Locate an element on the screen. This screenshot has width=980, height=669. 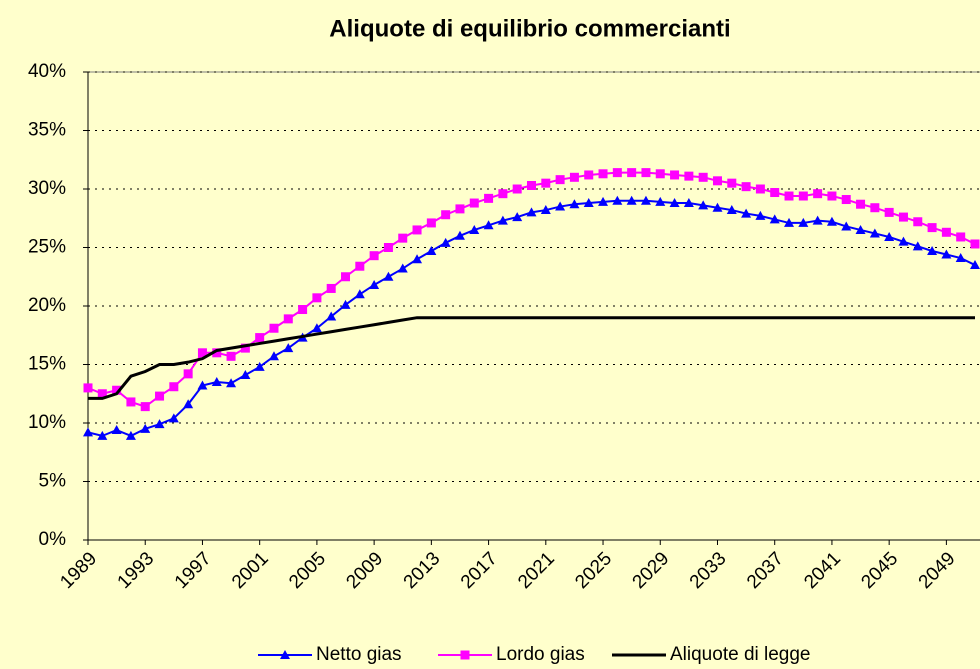
y-tick-label: 10% is located at coordinates (47, 422).